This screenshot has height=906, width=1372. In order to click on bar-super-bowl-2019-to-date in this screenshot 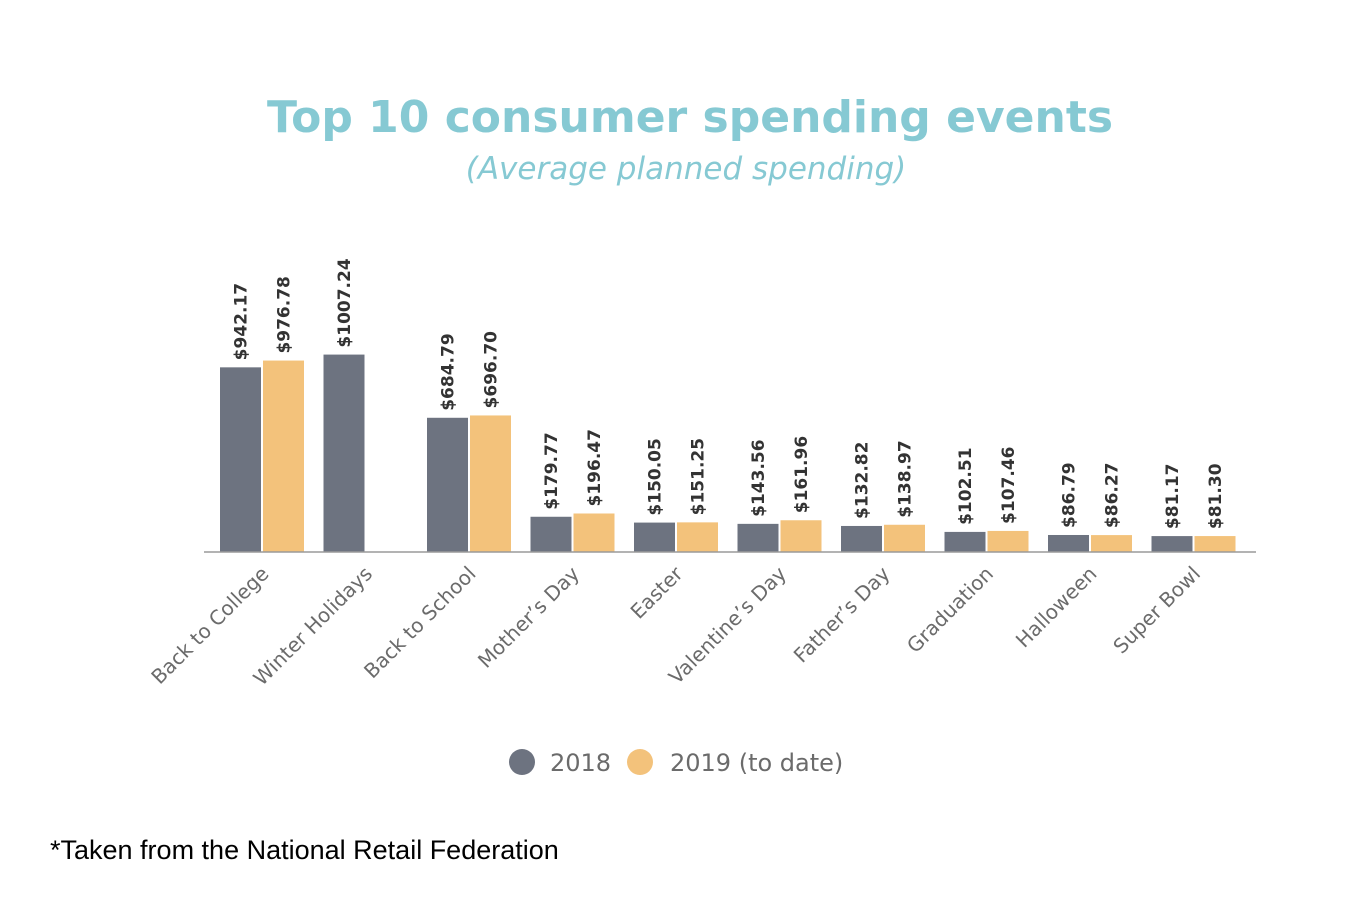, I will do `click(1215, 544)`.